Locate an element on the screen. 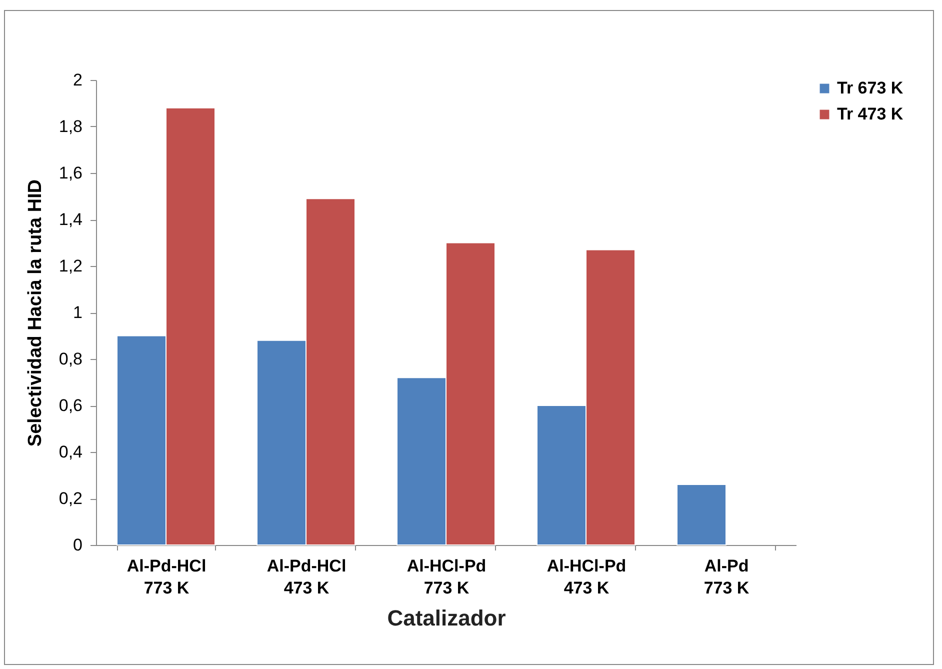 The width and height of the screenshot is (942, 669). y-tick-label: 1,4 is located at coordinates (70, 219).